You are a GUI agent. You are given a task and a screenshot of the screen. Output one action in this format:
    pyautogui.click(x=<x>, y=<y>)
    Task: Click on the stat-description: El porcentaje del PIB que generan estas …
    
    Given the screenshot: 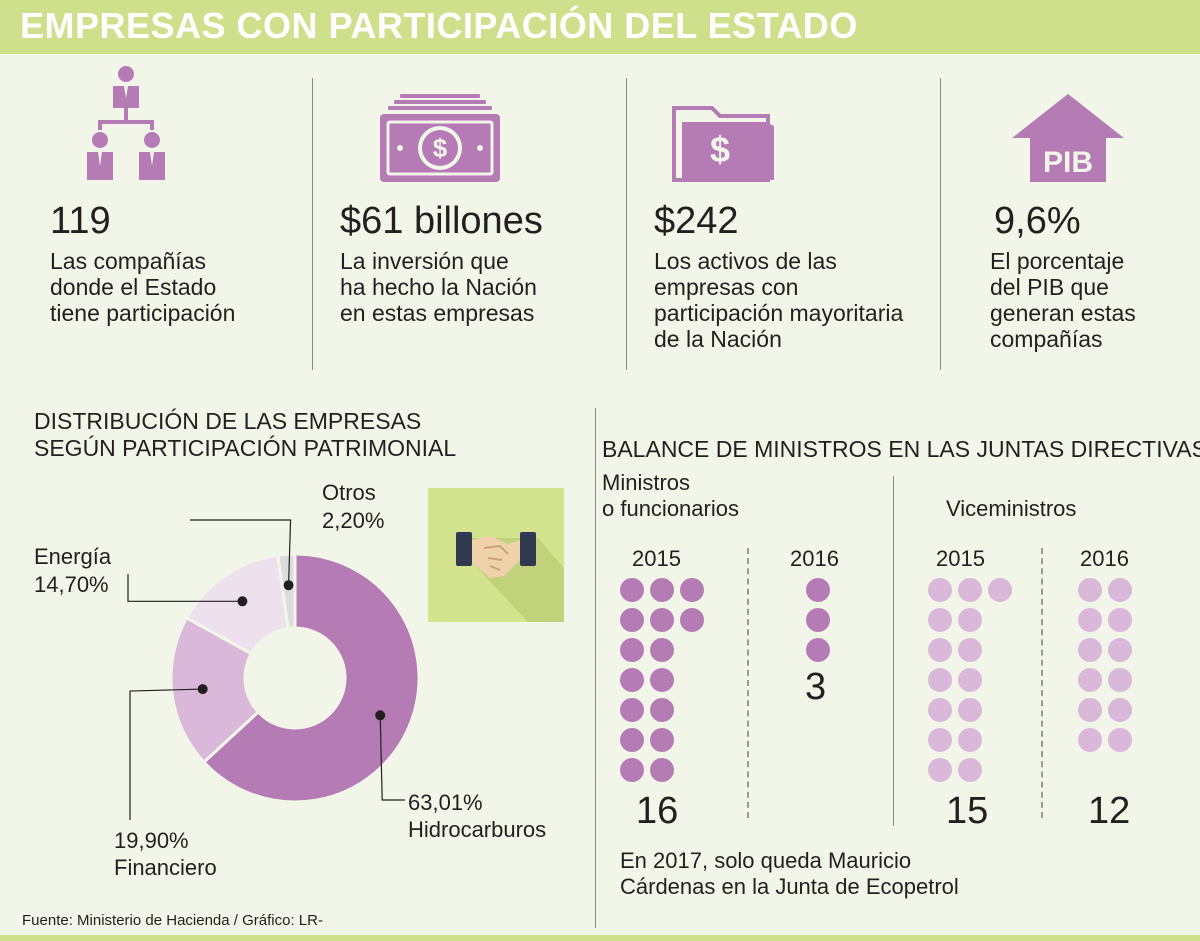 What is the action you would take?
    pyautogui.click(x=1063, y=300)
    